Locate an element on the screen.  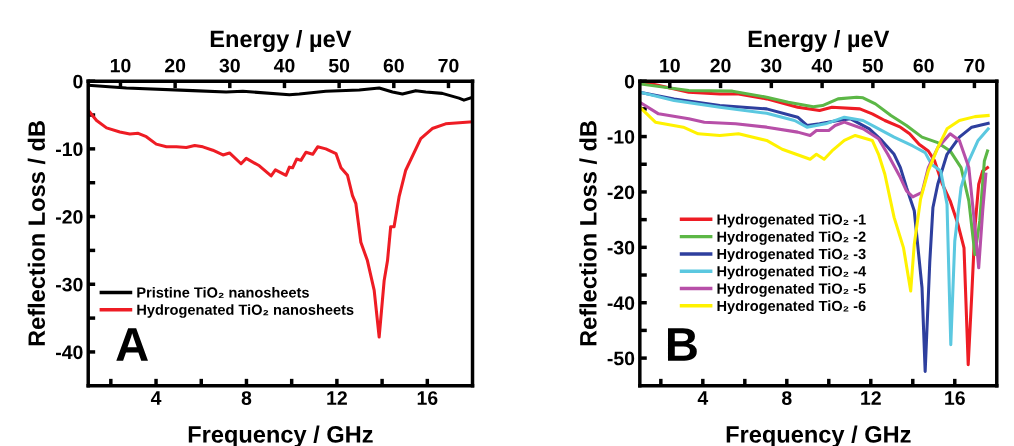
legend-label: Pristine TiO₂ nanosheets is located at coordinates (223, 292).